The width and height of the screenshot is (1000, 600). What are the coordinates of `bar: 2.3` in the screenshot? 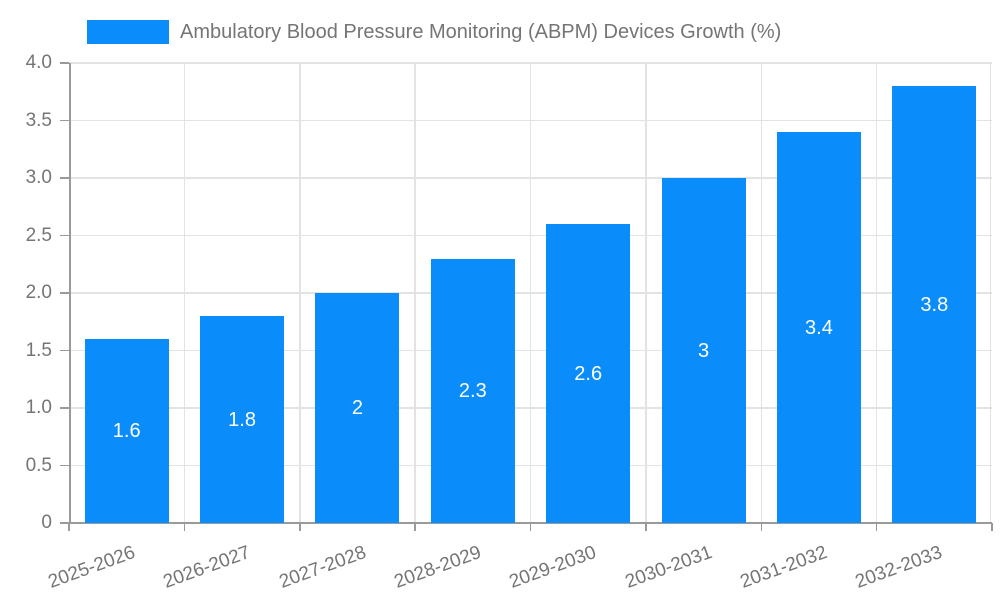 It's located at (472, 390).